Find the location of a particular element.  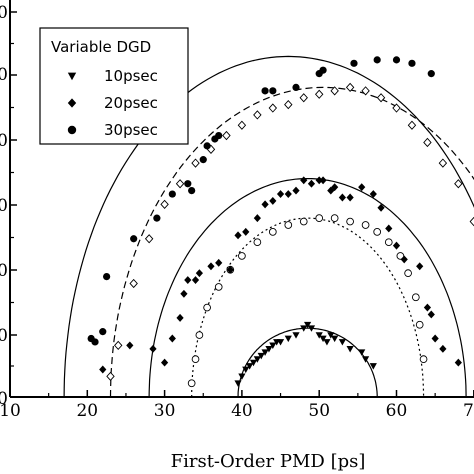

legend-label-20psec: 20psec is located at coordinates (131, 103).